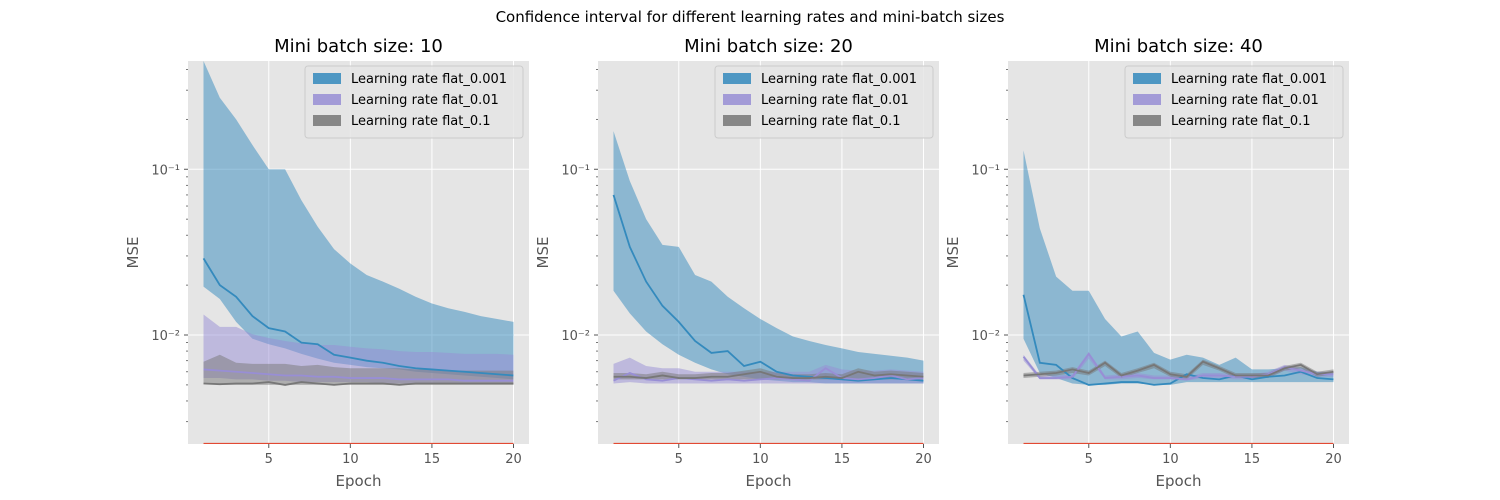 The height and width of the screenshot is (500, 1500). What do you see at coordinates (358, 46) in the screenshot?
I see `panel-title: Mini batch size: 10` at bounding box center [358, 46].